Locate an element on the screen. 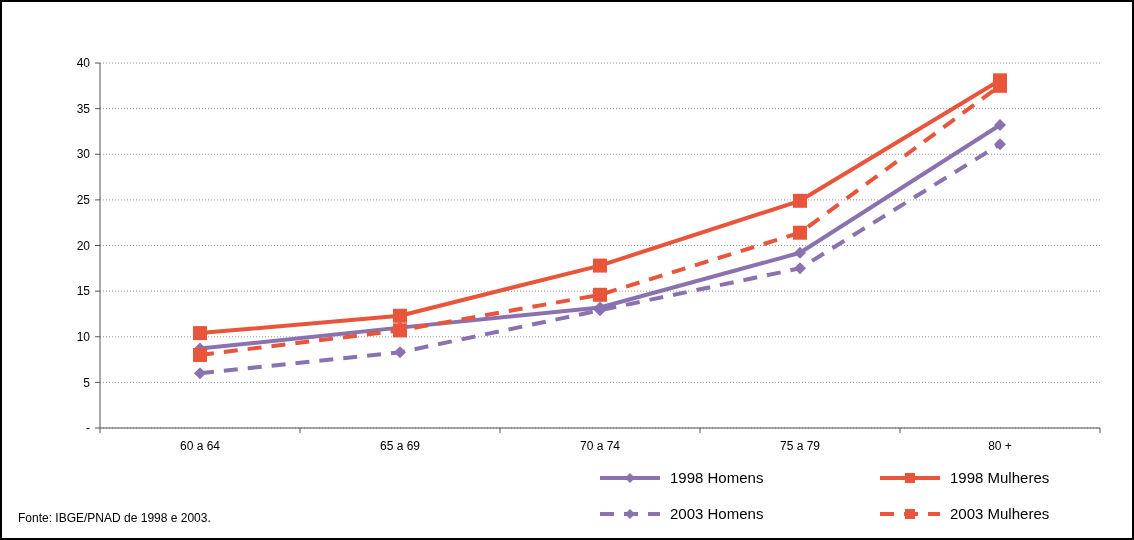 The image size is (1134, 540). y-tick-label: 25 is located at coordinates (83, 200).